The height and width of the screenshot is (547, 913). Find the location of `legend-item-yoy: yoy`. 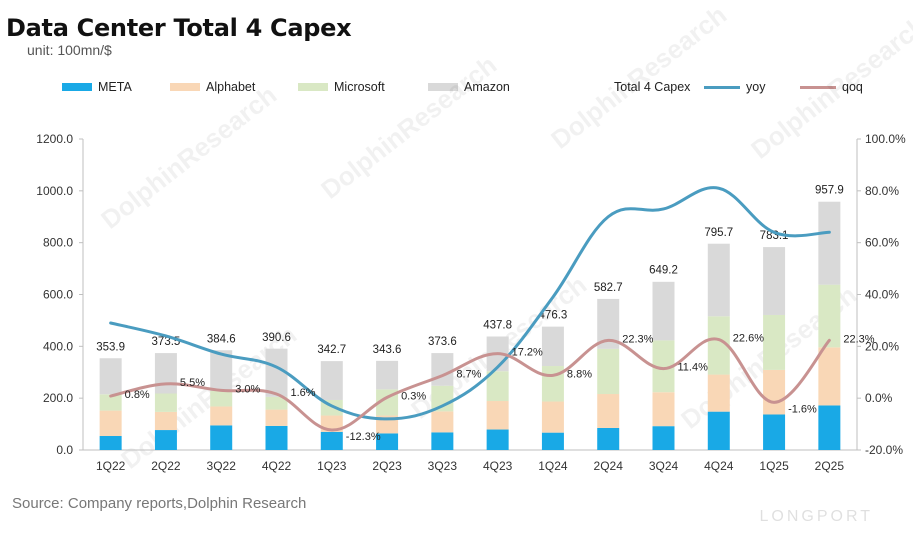

legend-item-yoy: yoy is located at coordinates (734, 87).